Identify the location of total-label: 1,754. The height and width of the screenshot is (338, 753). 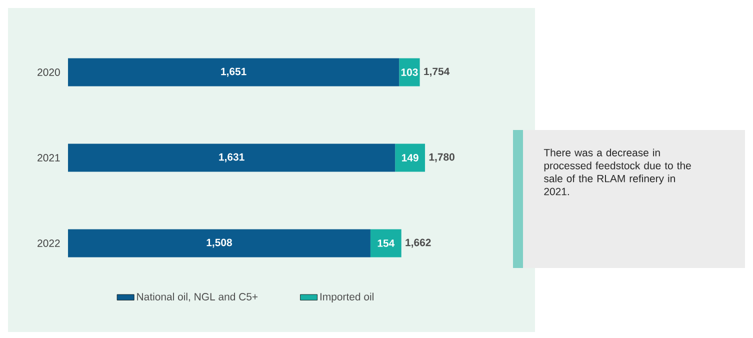
(437, 72).